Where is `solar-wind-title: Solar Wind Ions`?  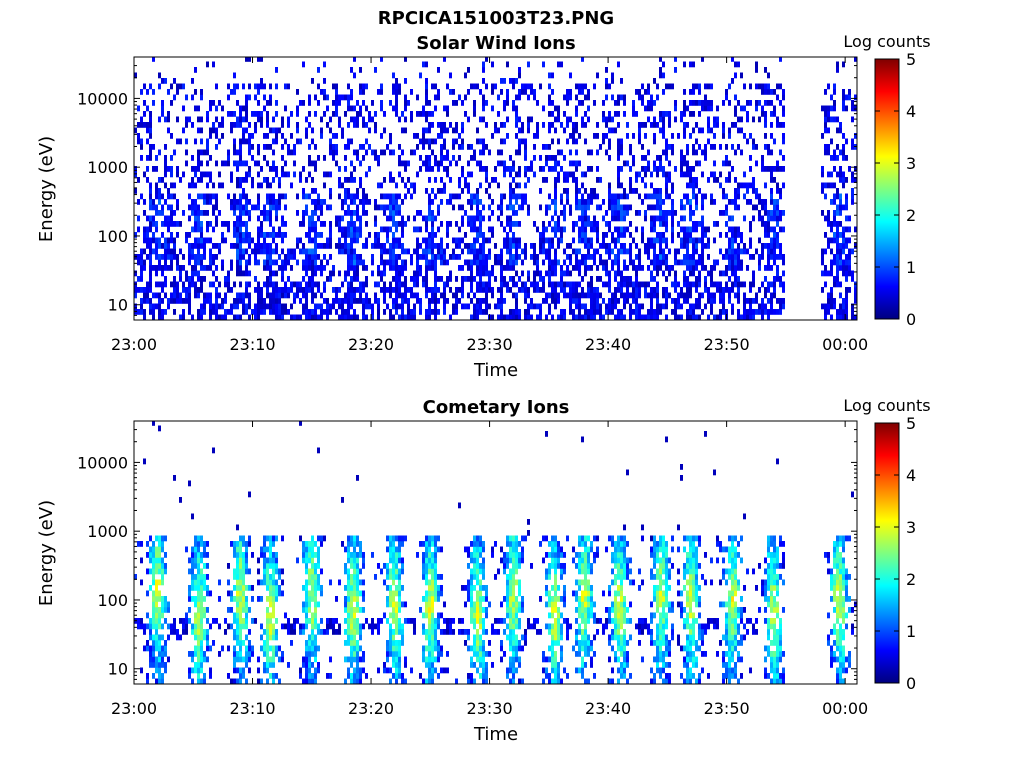
solar-wind-title: Solar Wind Ions is located at coordinates (495, 43).